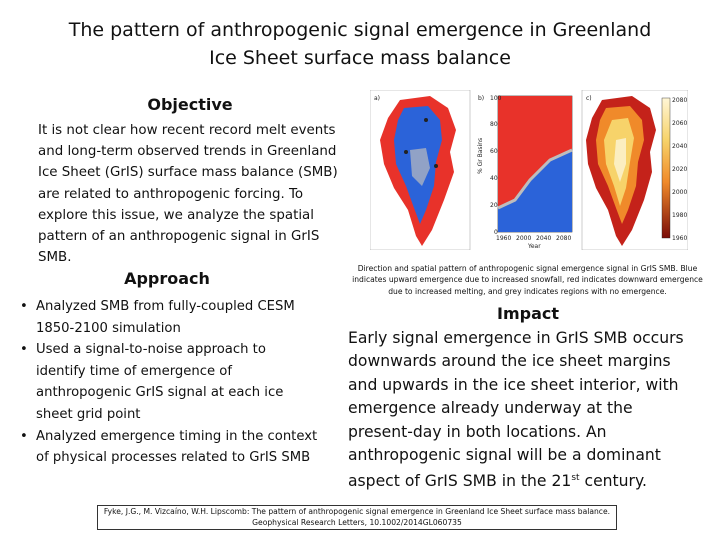  What do you see at coordinates (494, 124) in the screenshot?
I see `b-ytick: 80` at bounding box center [494, 124].